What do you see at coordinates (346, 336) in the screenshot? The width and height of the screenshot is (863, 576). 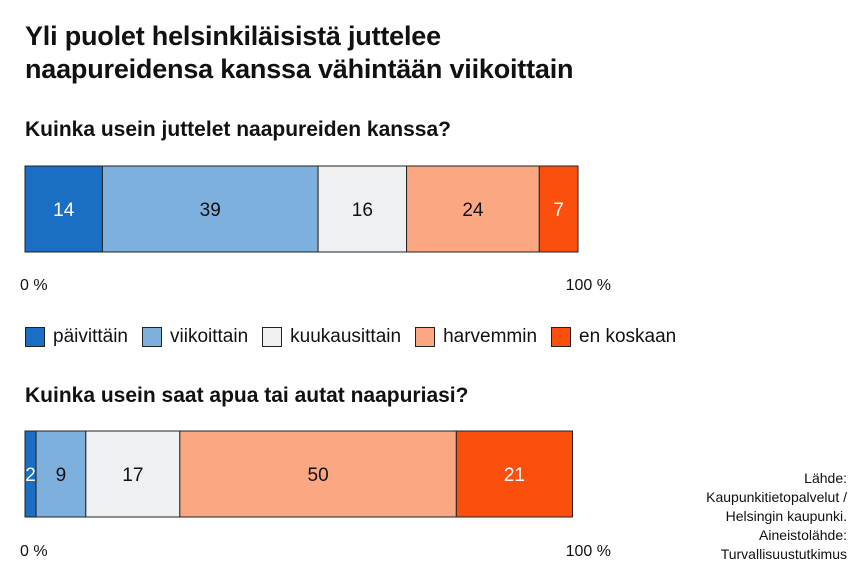 I see `legend-label-kuukausittain: kuukausittain` at bounding box center [346, 336].